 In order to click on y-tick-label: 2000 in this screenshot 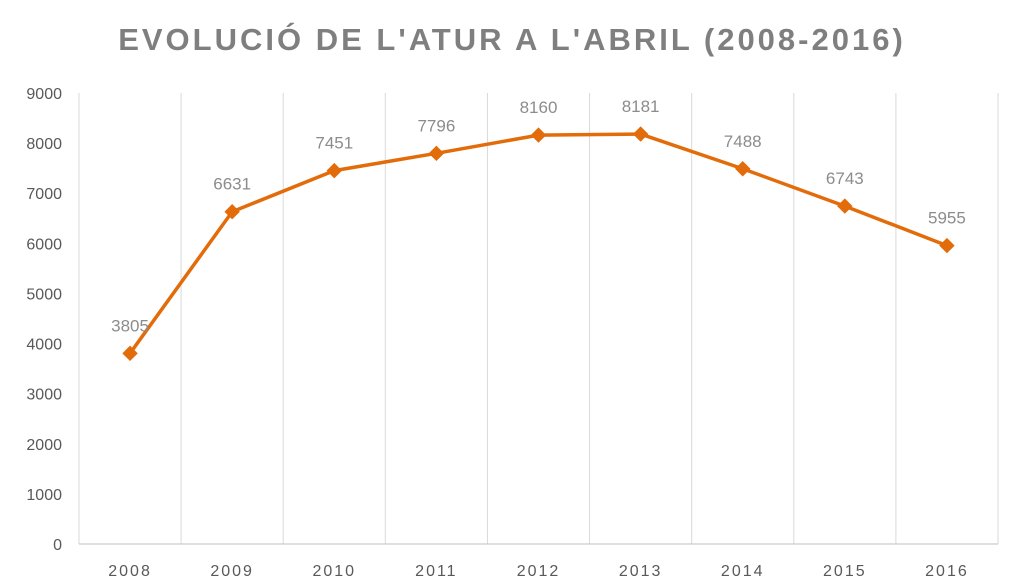, I will do `click(44, 445)`.